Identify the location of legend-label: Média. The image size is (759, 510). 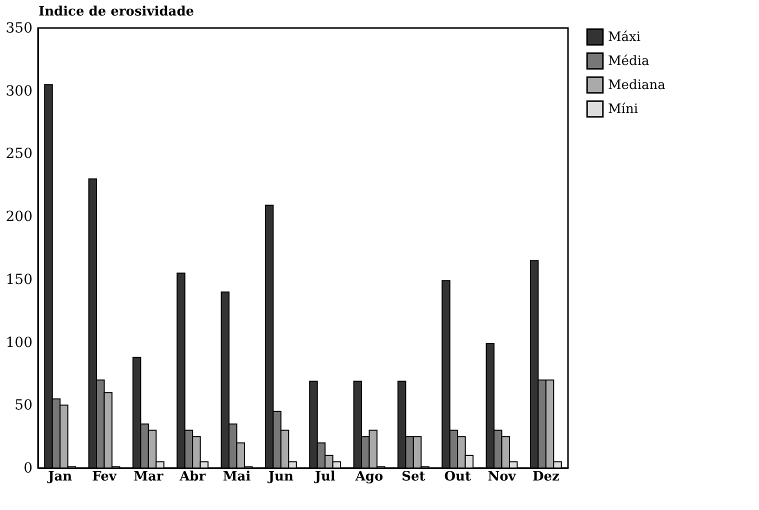
(629, 61).